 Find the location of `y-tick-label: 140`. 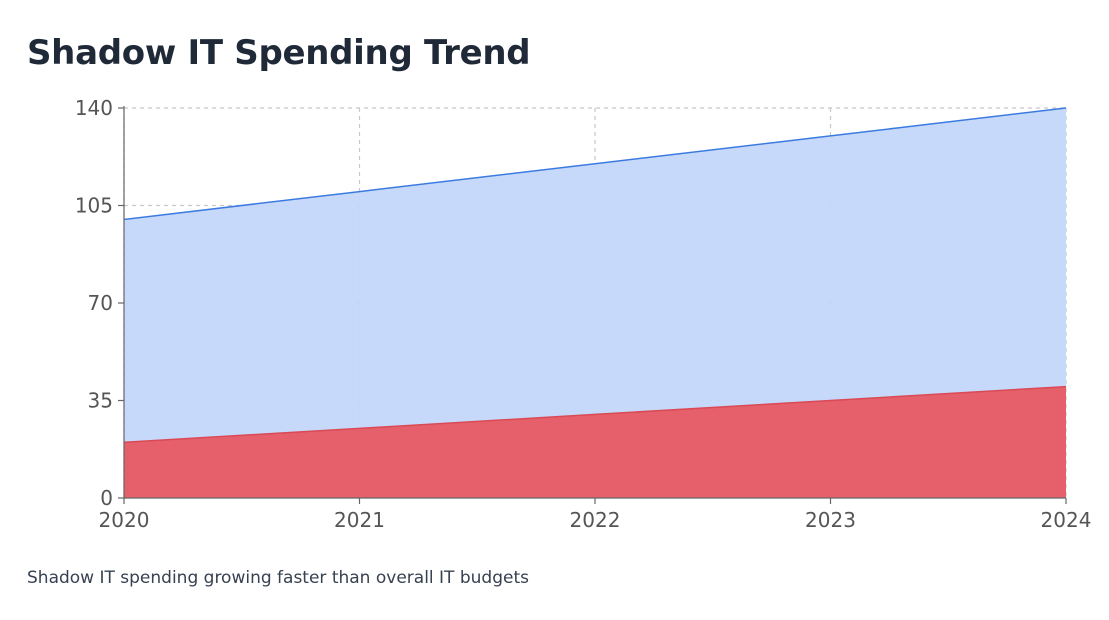

y-tick-label: 140 is located at coordinates (94, 108).